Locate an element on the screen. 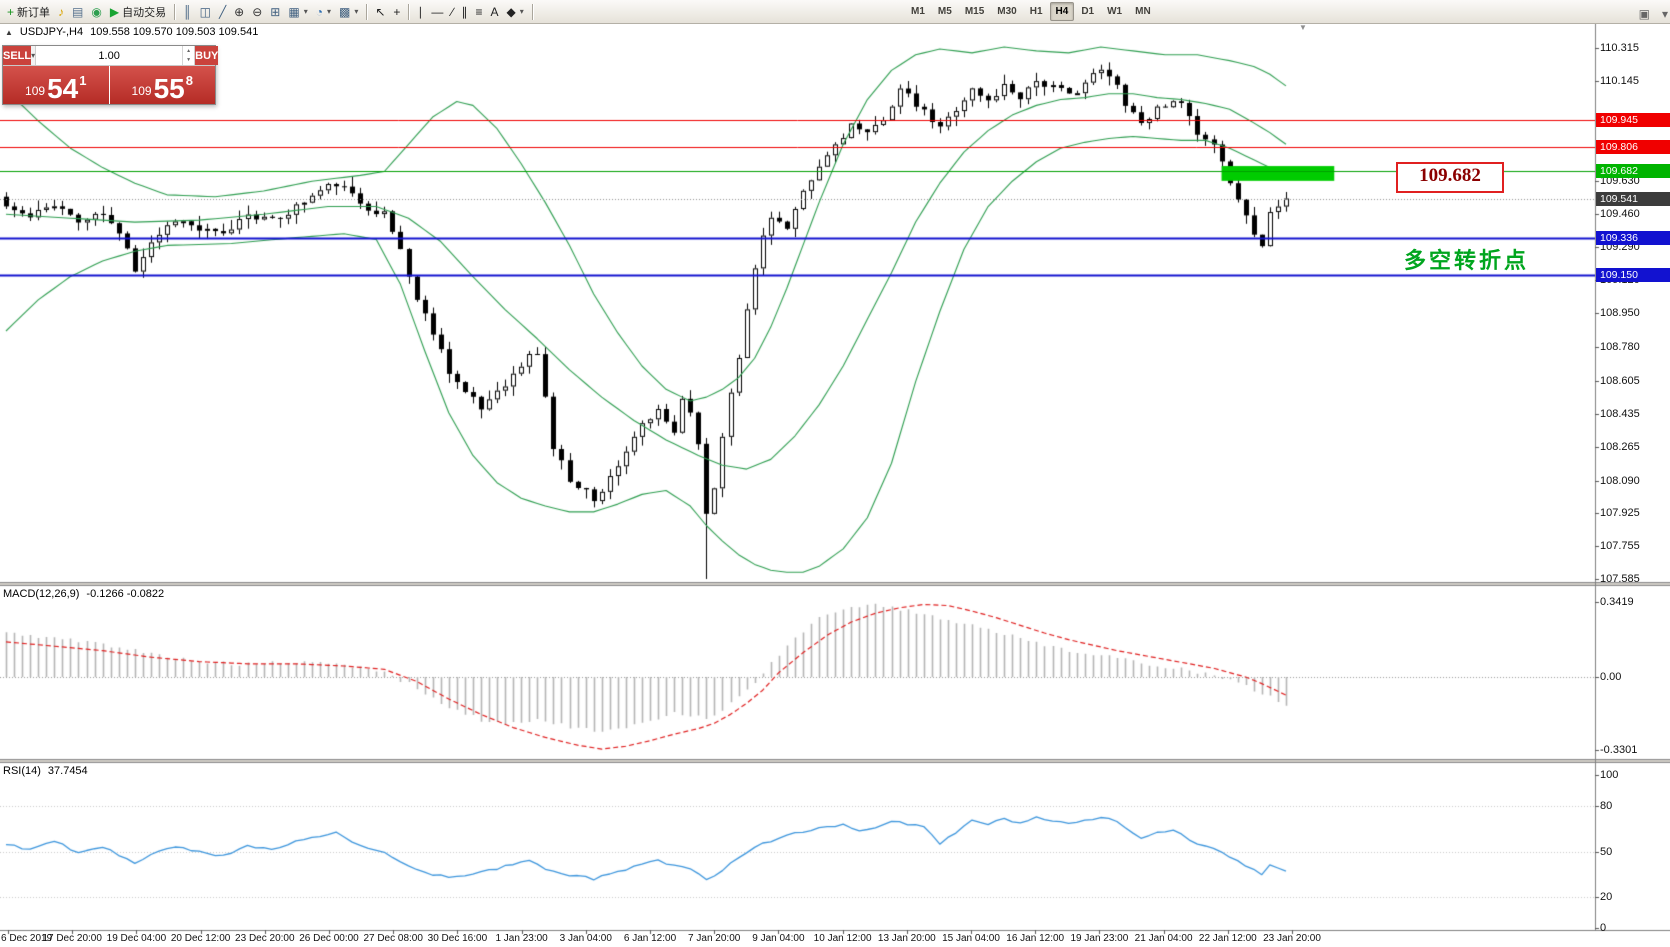  spin-down-icon: ▼ is located at coordinates (189, 60).